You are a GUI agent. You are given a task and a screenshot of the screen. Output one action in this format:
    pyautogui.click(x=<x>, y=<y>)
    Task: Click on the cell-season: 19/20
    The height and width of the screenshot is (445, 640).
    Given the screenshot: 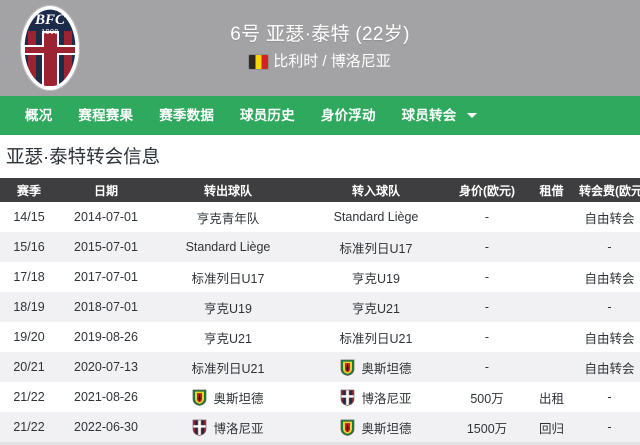 What is the action you would take?
    pyautogui.click(x=29, y=337)
    